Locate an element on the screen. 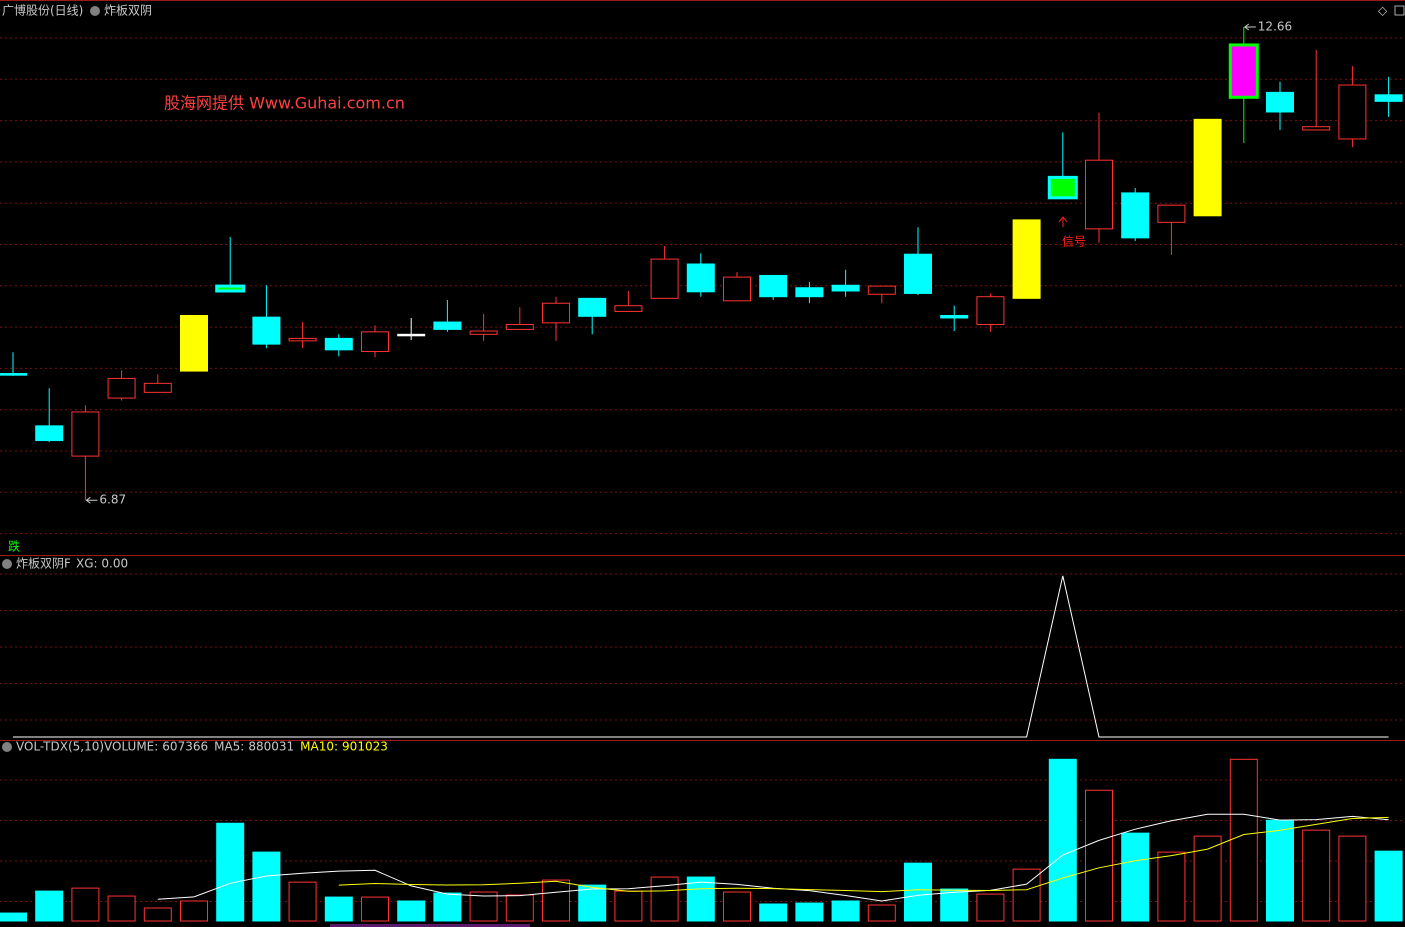 Image resolution: width=1405 pixels, height=927 pixels. indicator-title: 炸板双阴F is located at coordinates (43, 564).